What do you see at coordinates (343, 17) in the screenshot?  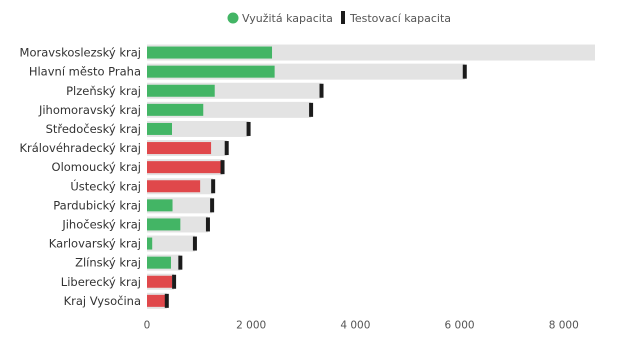 I see `legend-swatch-capacity` at bounding box center [343, 17].